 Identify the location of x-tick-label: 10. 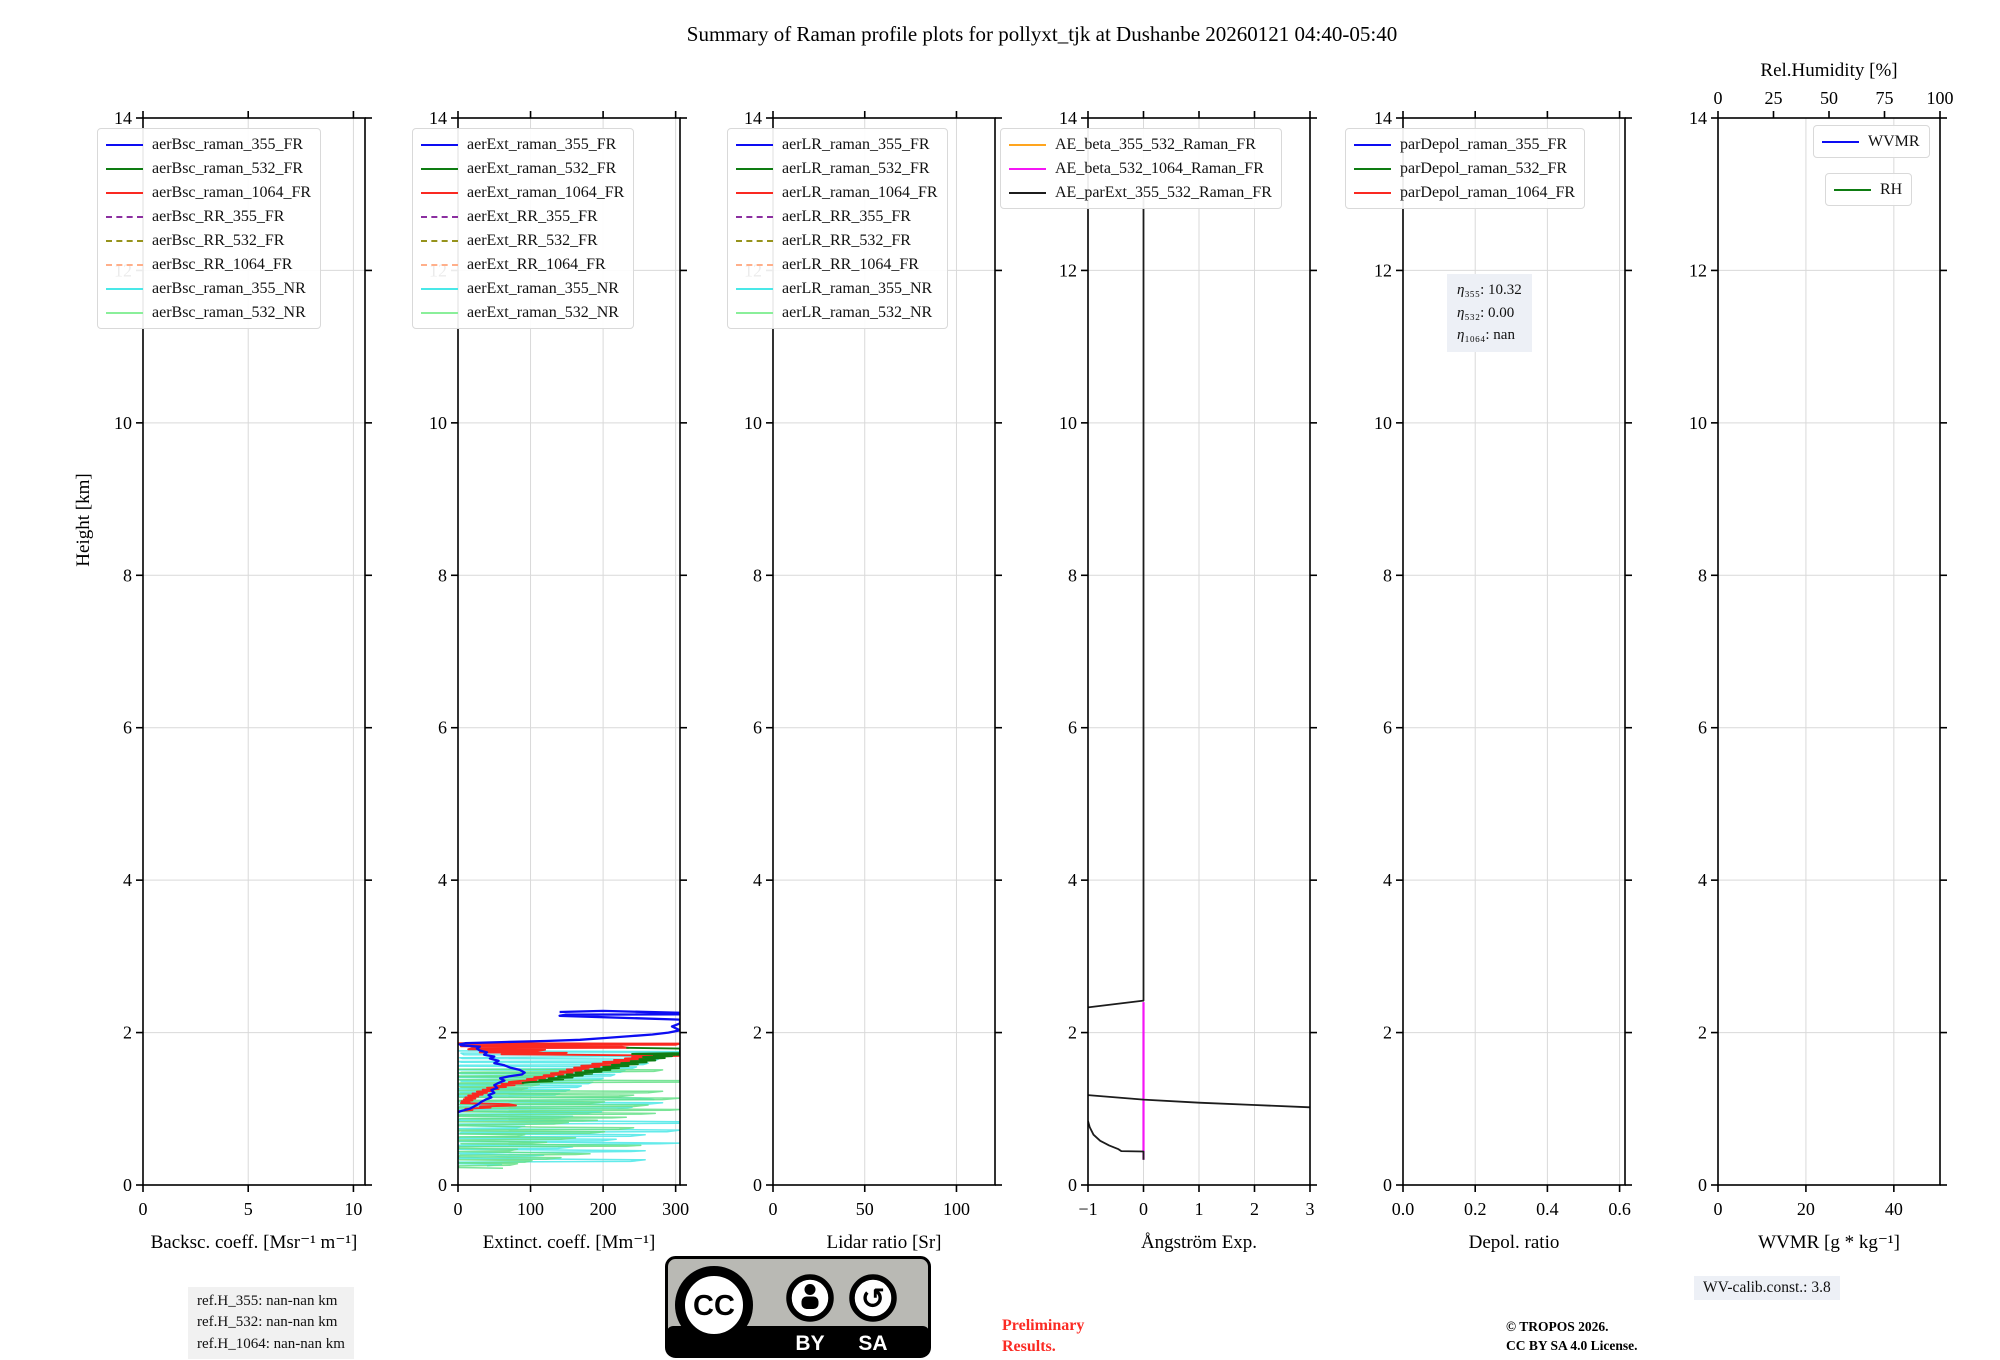
(353, 1209).